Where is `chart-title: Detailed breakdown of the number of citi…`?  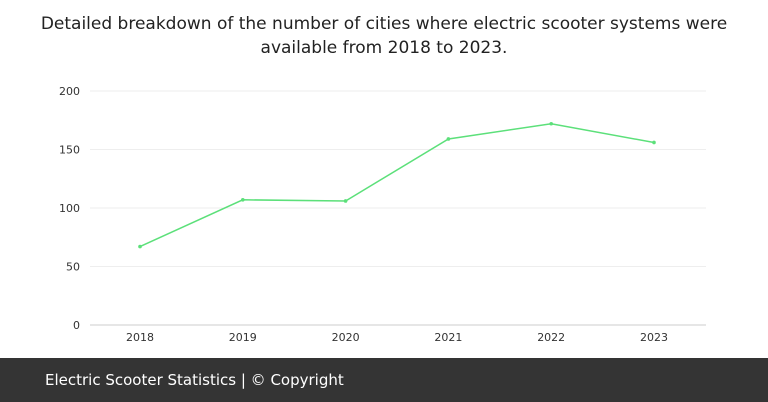 chart-title: Detailed breakdown of the number of citi… is located at coordinates (384, 36).